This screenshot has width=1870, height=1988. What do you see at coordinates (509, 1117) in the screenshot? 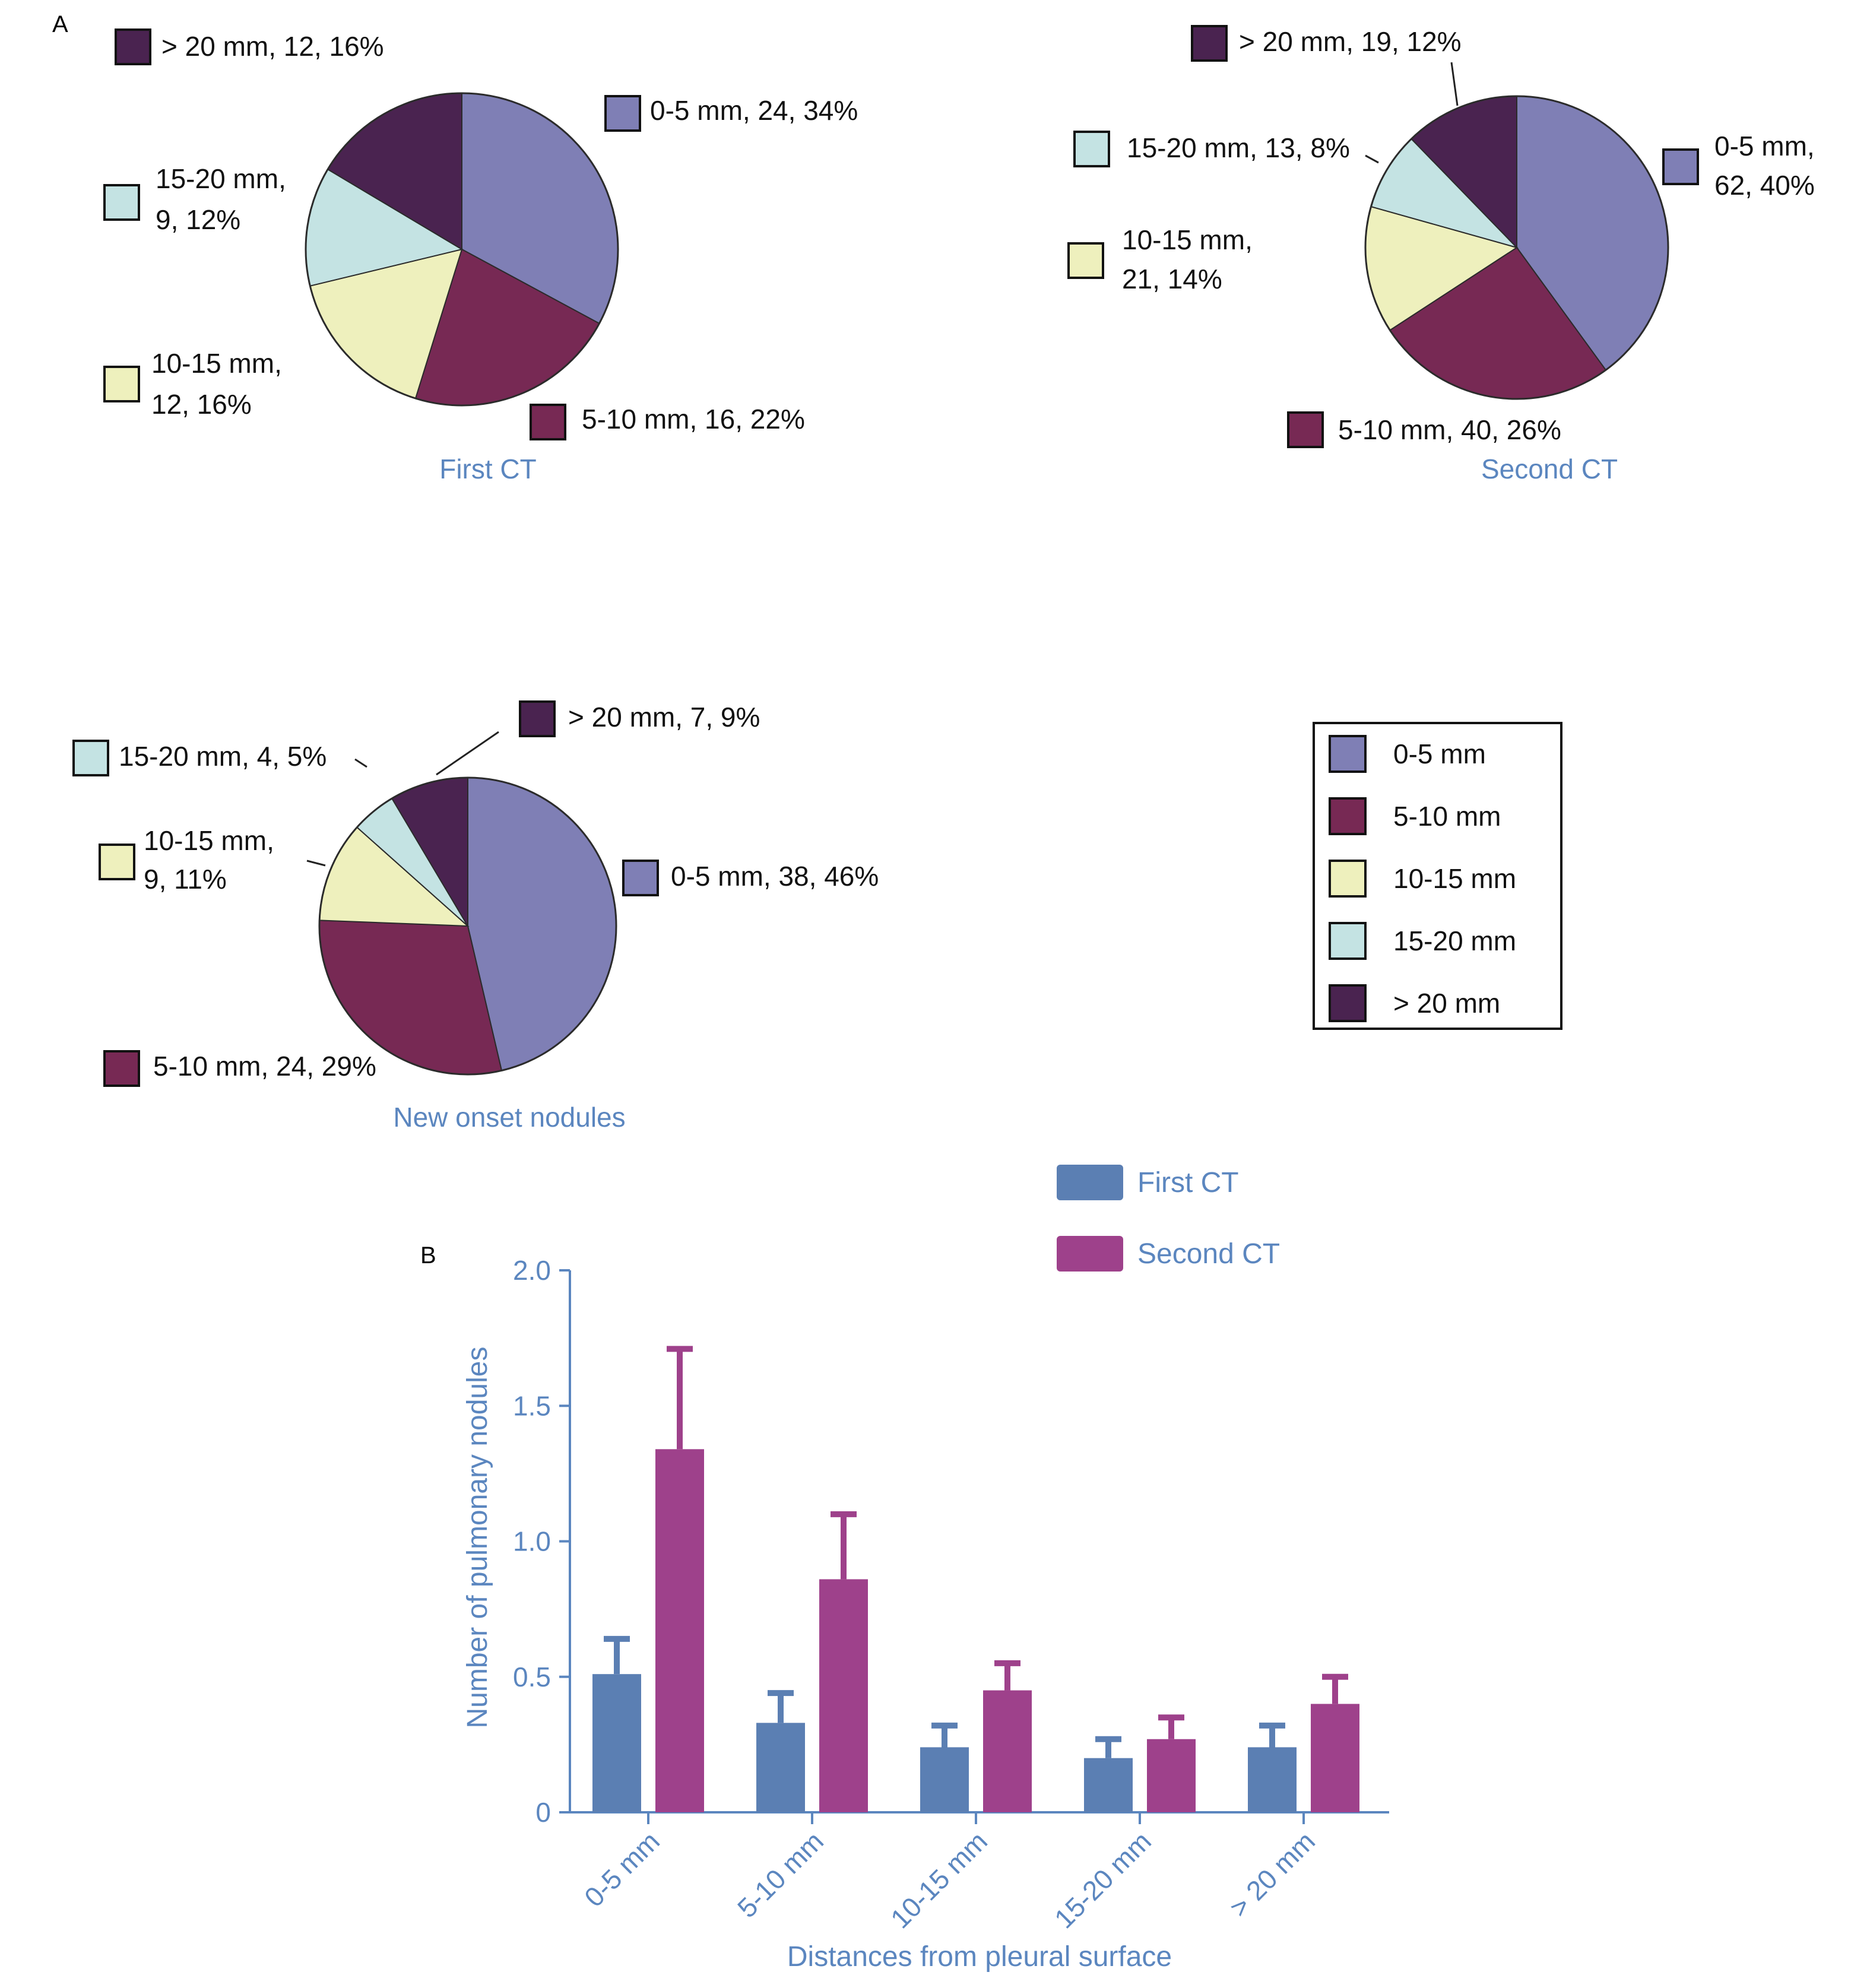
I see `pie-title: New onset nodules` at bounding box center [509, 1117].